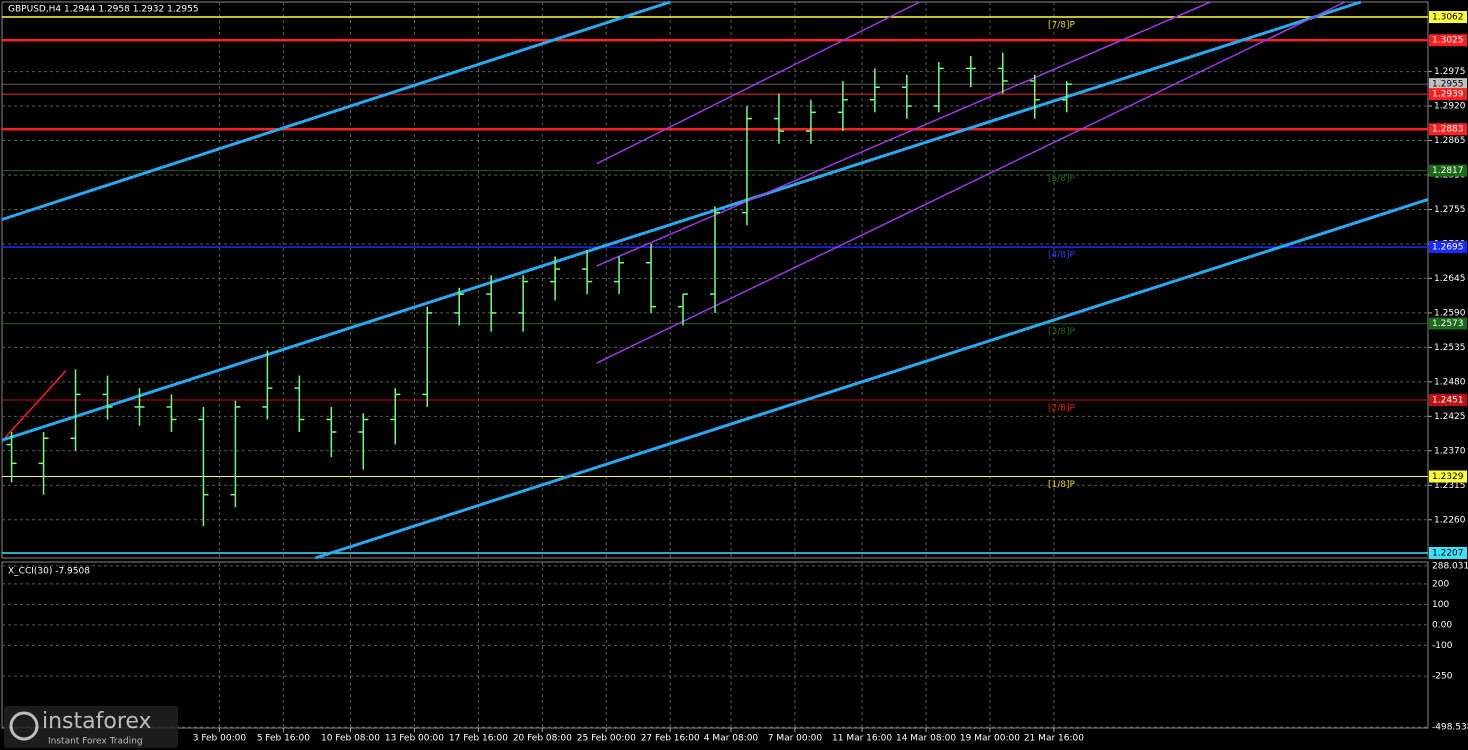 The image size is (1468, 750). I want to click on y-tick-label: 1.2535, so click(1450, 348).